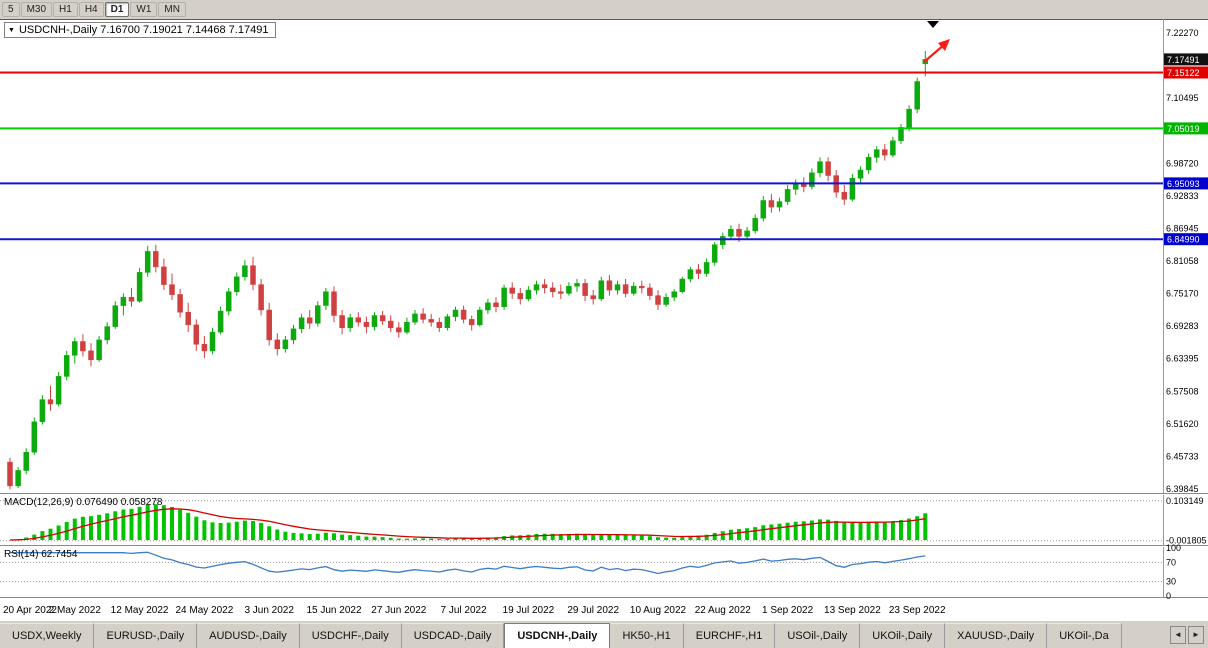 This screenshot has width=1208, height=648. What do you see at coordinates (172, 9) in the screenshot?
I see `timeframe-button-mn: MN` at bounding box center [172, 9].